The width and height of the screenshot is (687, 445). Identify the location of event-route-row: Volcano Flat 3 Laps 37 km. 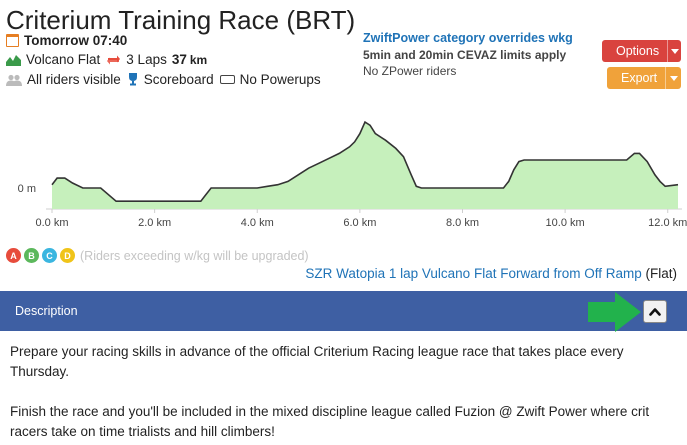
(106, 59).